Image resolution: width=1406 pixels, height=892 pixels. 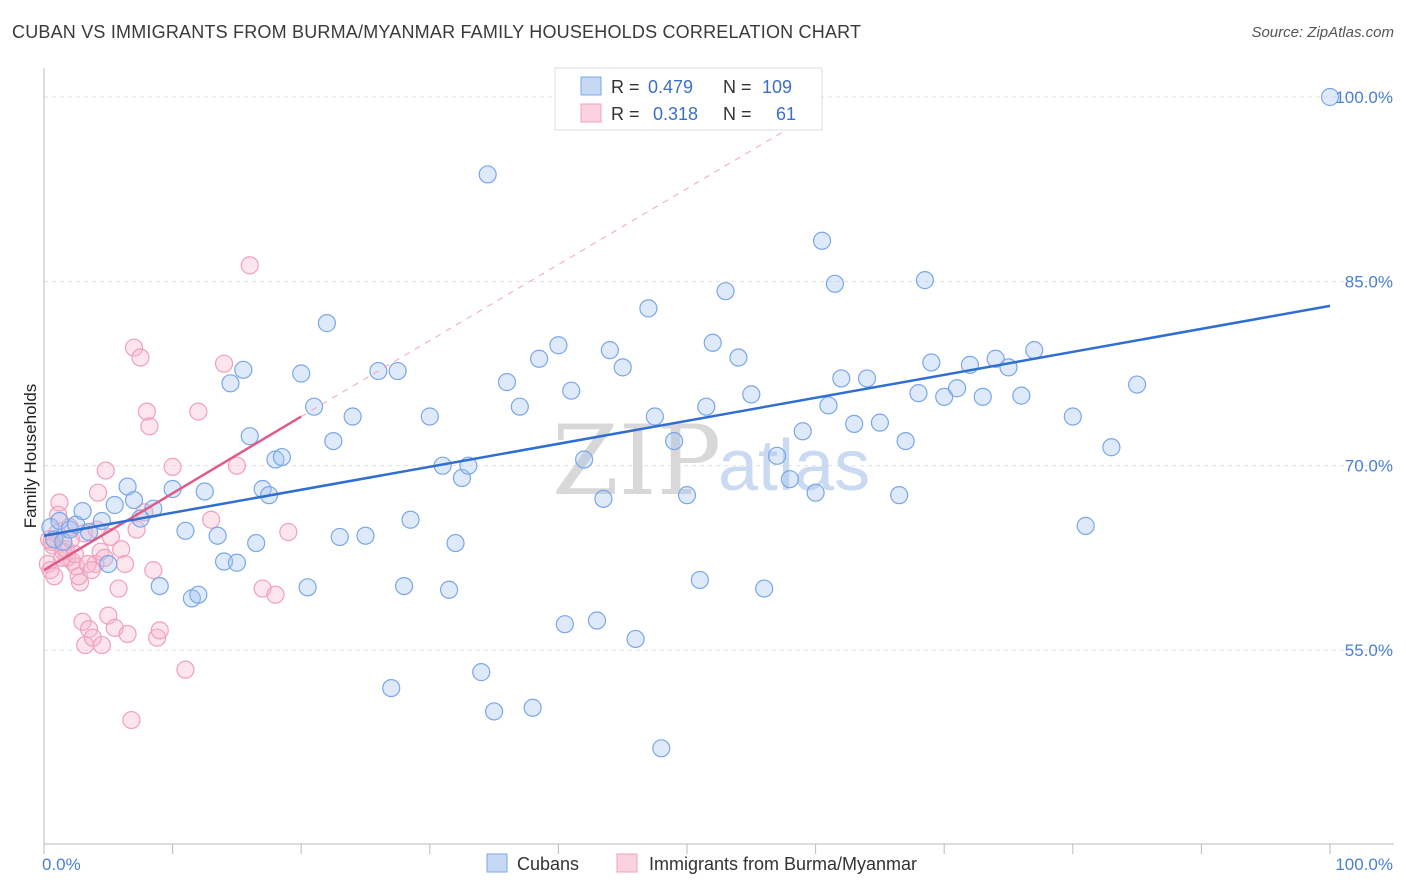 What do you see at coordinates (786, 114) in the screenshot?
I see `legend-n-value-2: 61` at bounding box center [786, 114].